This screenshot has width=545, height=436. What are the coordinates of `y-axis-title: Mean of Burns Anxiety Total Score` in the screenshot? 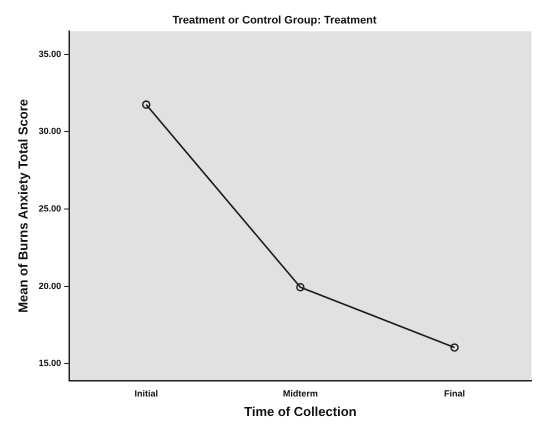 It's located at (22, 205).